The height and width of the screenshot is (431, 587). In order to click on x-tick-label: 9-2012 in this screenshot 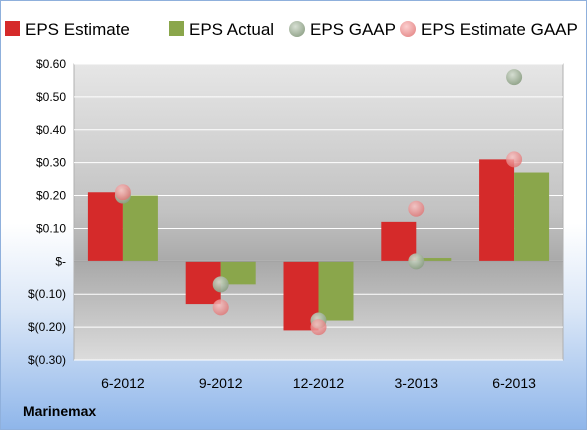, I will do `click(221, 383)`.